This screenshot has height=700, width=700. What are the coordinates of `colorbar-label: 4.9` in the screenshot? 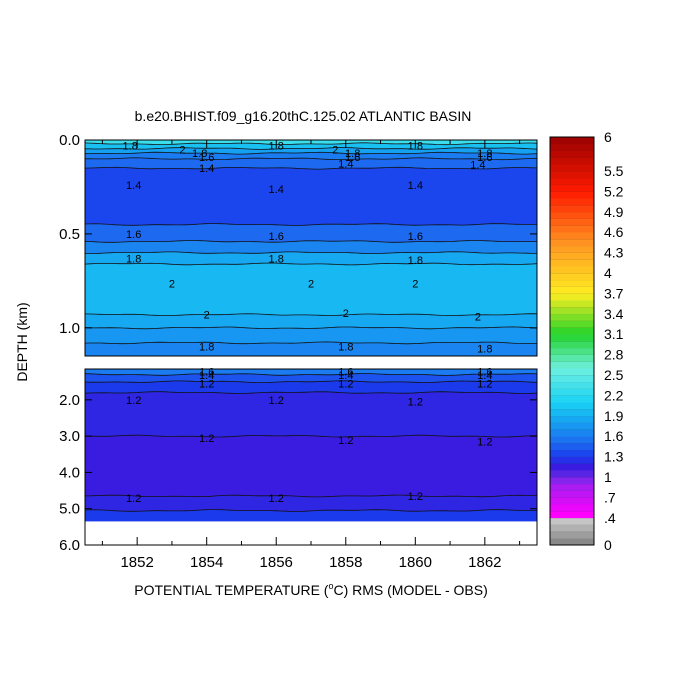 It's located at (614, 212).